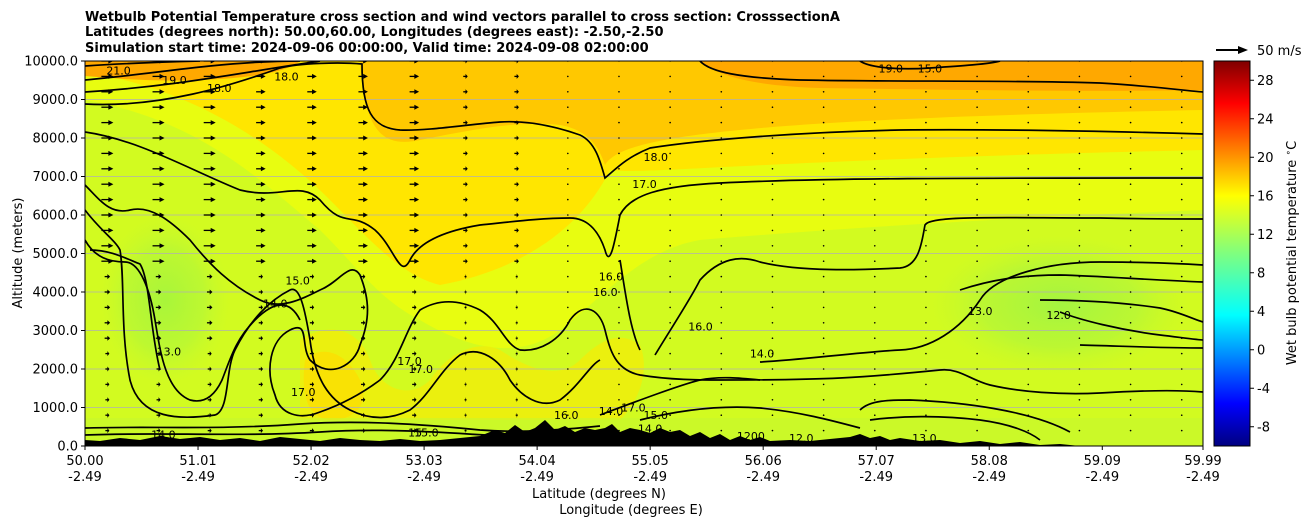 The height and width of the screenshot is (526, 1311). What do you see at coordinates (424, 477) in the screenshot?
I see `x-tick-lon-3: -2.49` at bounding box center [424, 477].